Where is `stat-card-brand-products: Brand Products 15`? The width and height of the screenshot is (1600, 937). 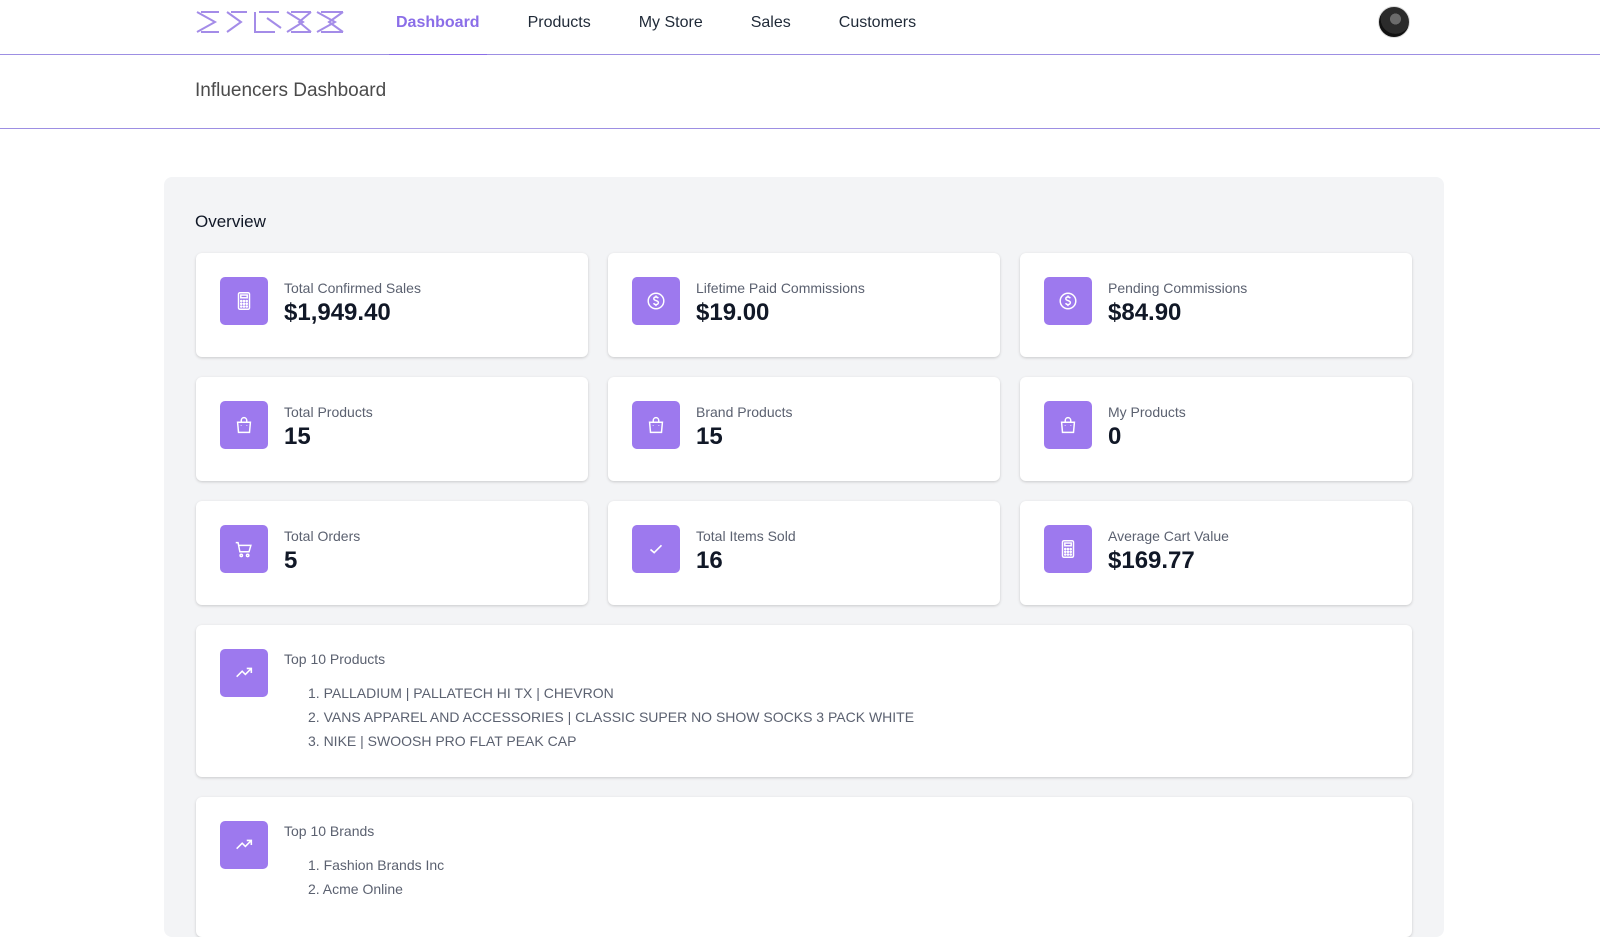
stat-card-brand-products: Brand Products 15 is located at coordinates (804, 429).